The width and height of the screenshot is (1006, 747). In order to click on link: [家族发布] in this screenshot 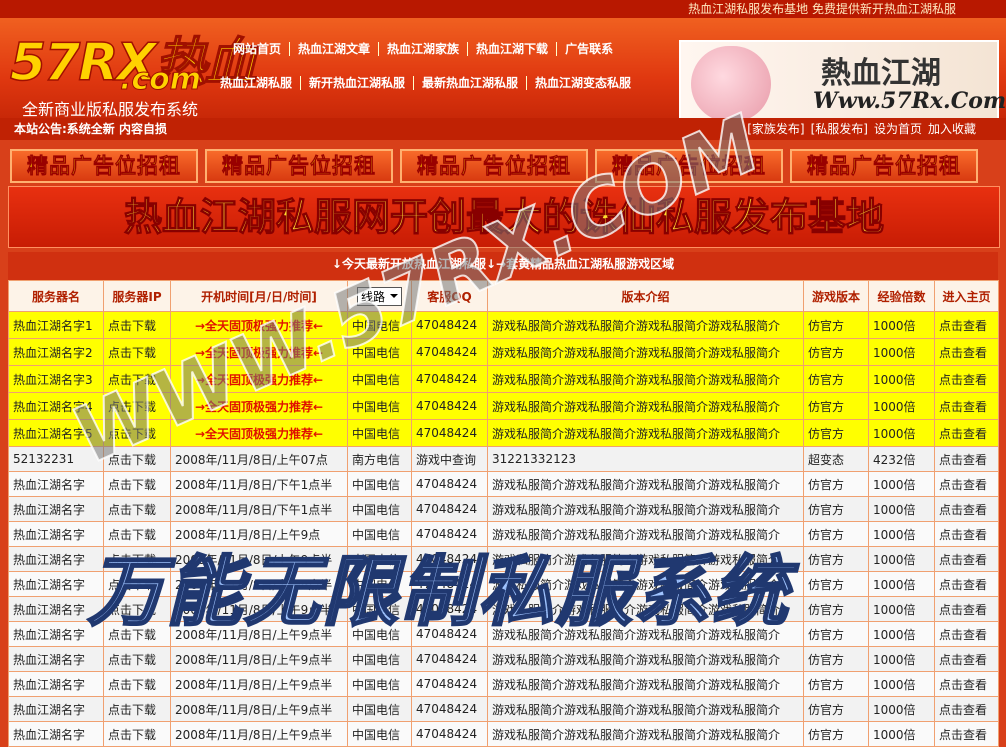, I will do `click(776, 129)`.